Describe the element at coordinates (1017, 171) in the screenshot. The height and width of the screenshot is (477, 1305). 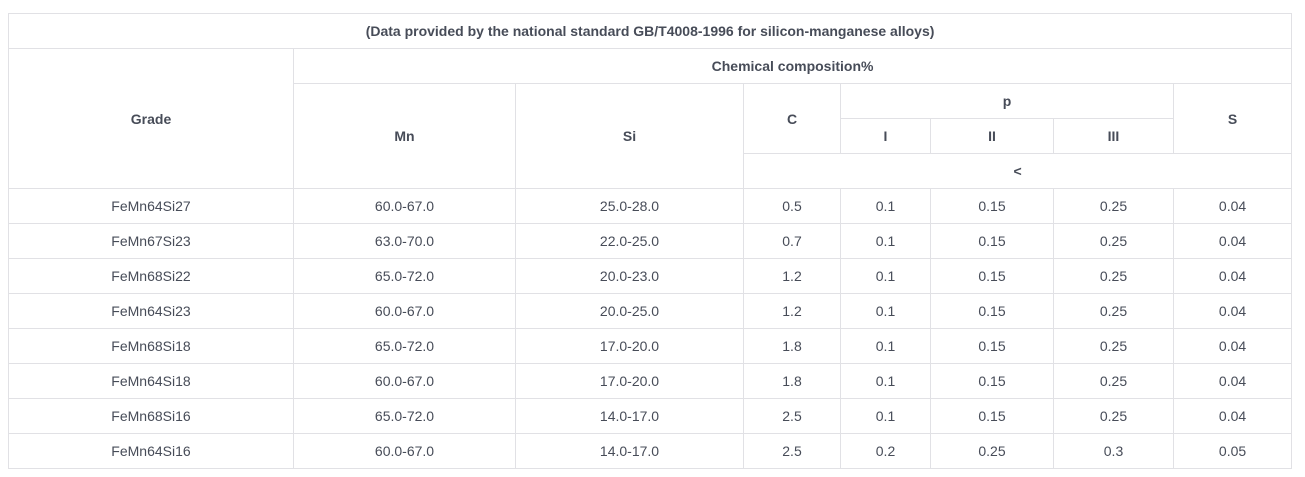
I see `max-limit-symbol: <` at that location.